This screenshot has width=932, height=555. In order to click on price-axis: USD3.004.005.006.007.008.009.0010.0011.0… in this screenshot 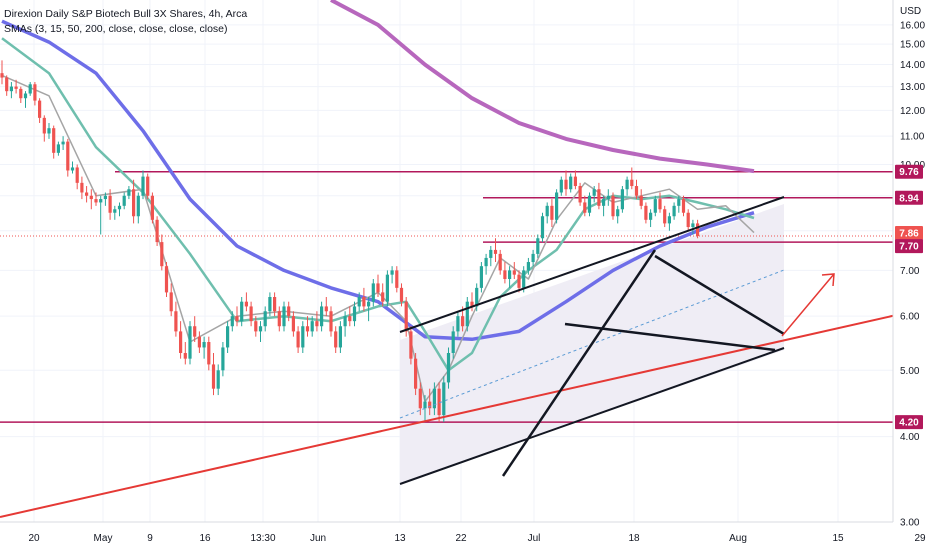, I will do `click(912, 275)`.